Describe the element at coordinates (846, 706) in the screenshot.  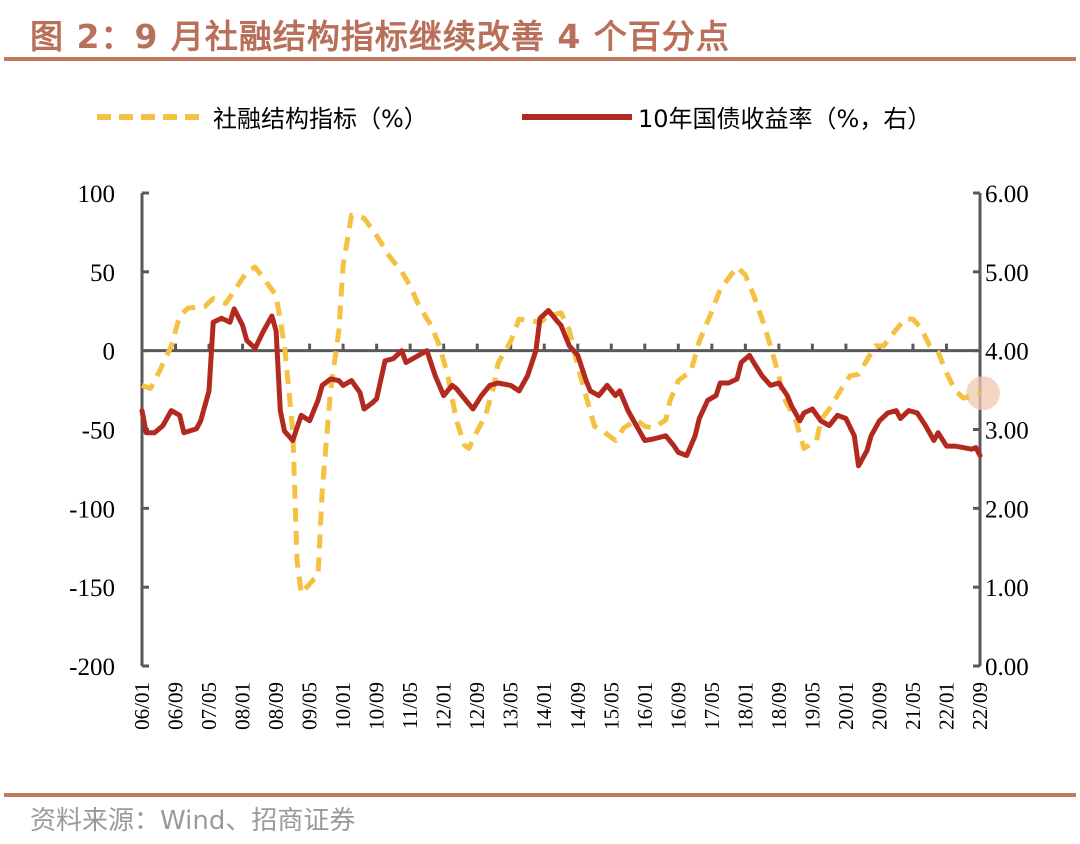
I see `x-tick-label: 20/01` at that location.